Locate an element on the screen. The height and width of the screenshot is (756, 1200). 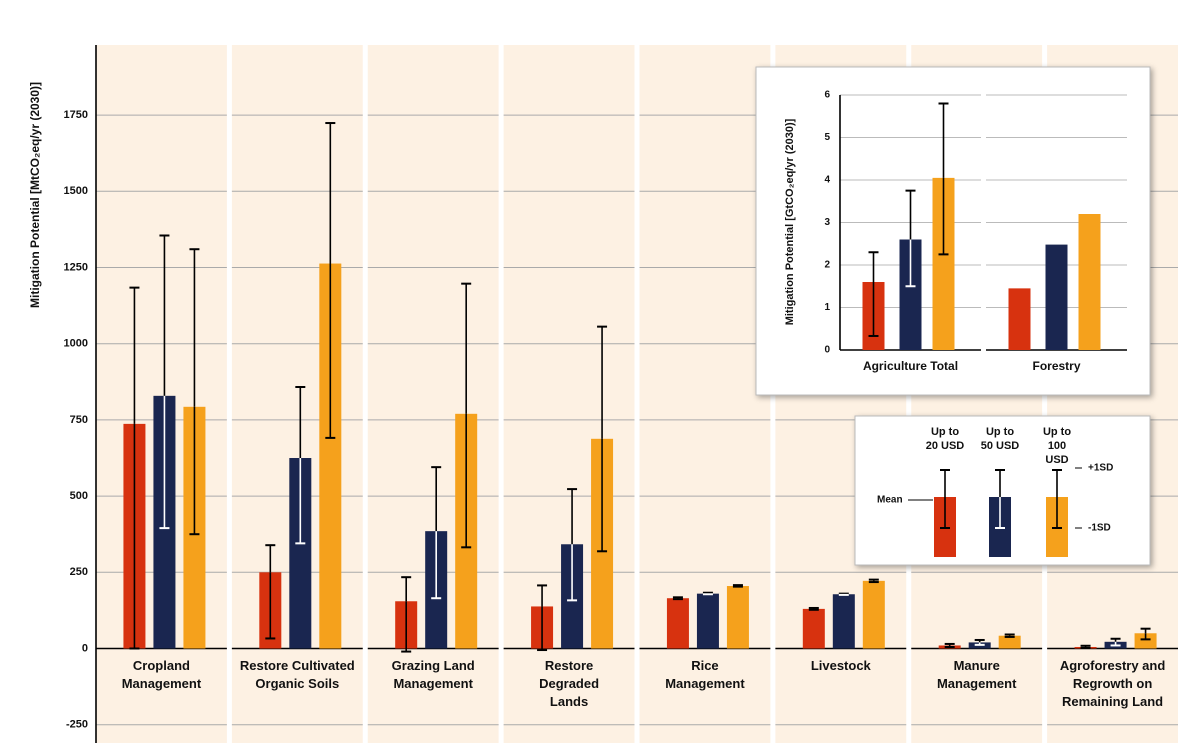
y-tick-label: 500 is located at coordinates (79, 496).